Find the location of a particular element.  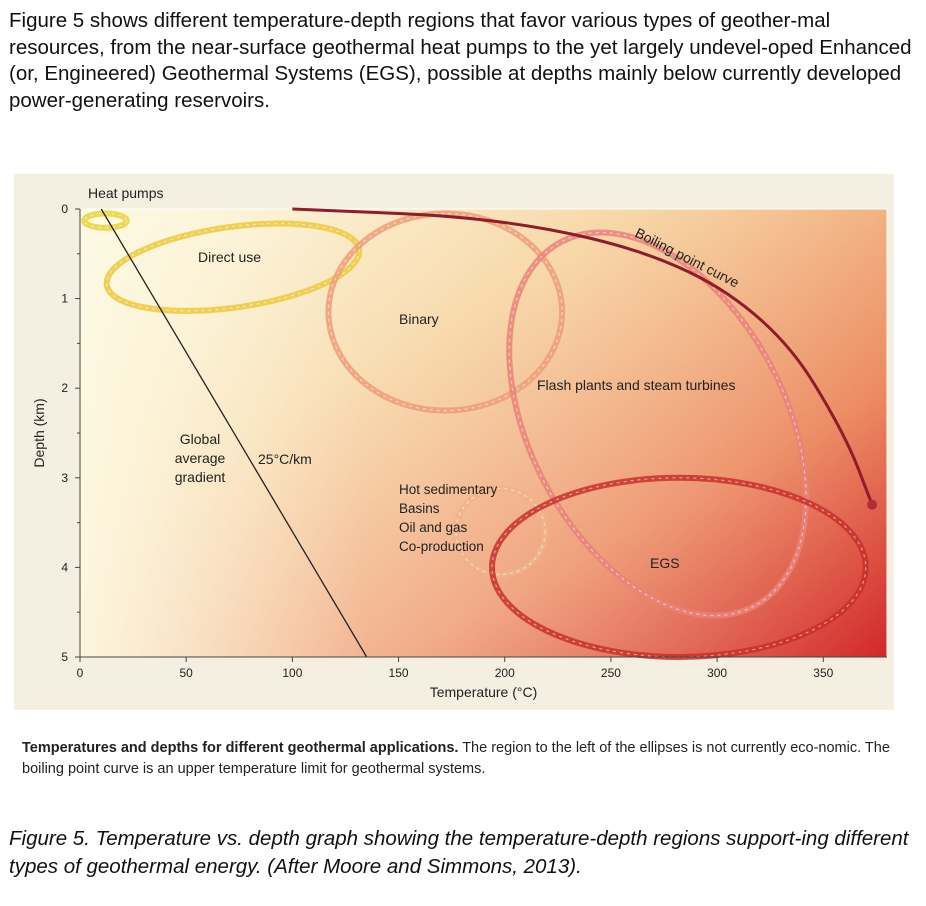

label-direct-use-line: Direct use is located at coordinates (229, 257).